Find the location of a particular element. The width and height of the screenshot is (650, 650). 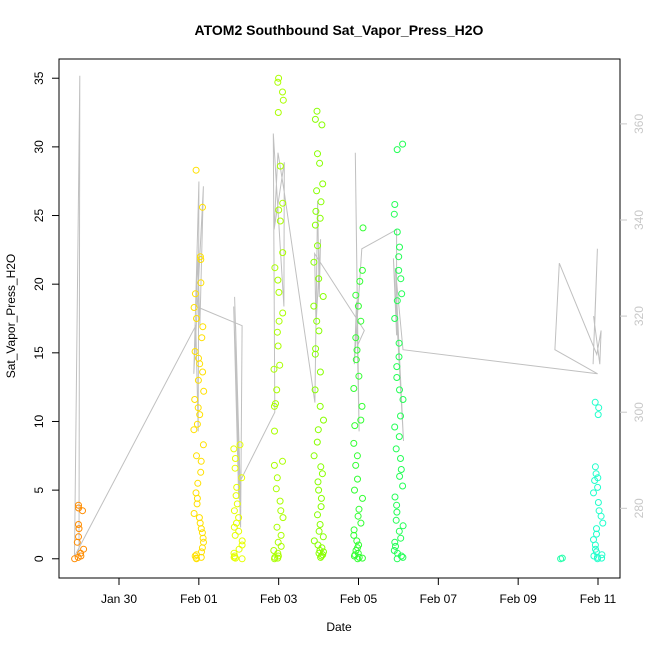

x-axis-label: Date is located at coordinates (339, 627).